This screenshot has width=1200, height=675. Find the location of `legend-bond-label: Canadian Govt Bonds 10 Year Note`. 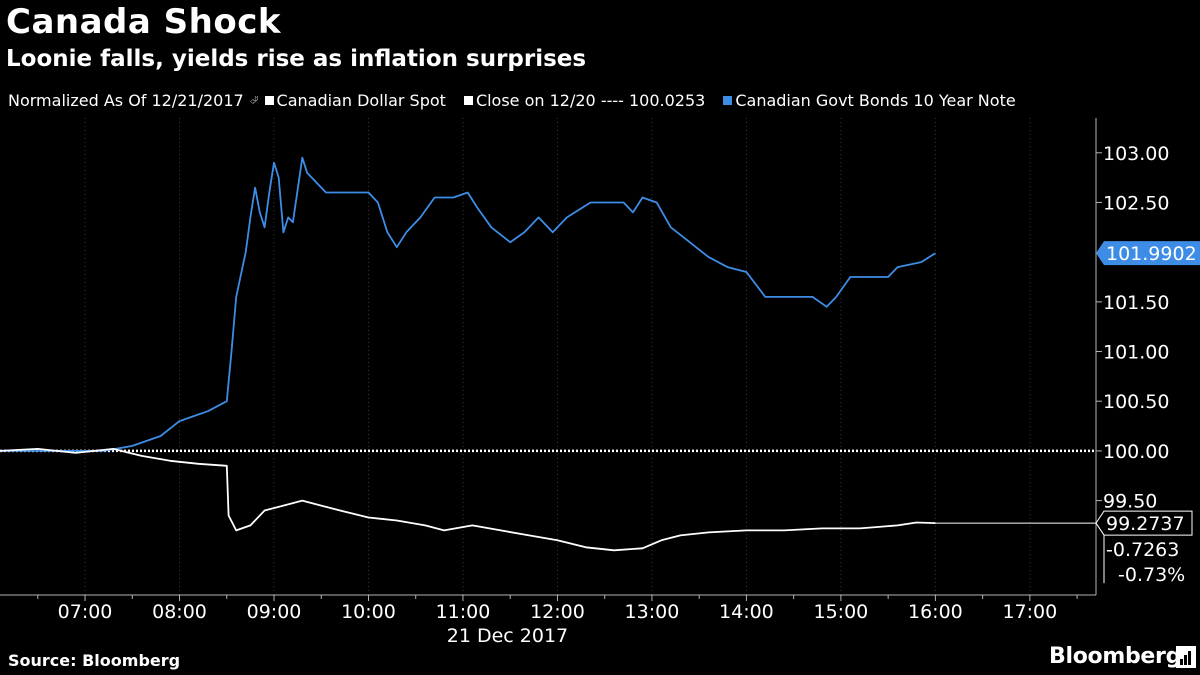

legend-bond-label: Canadian Govt Bonds 10 Year Note is located at coordinates (875, 100).